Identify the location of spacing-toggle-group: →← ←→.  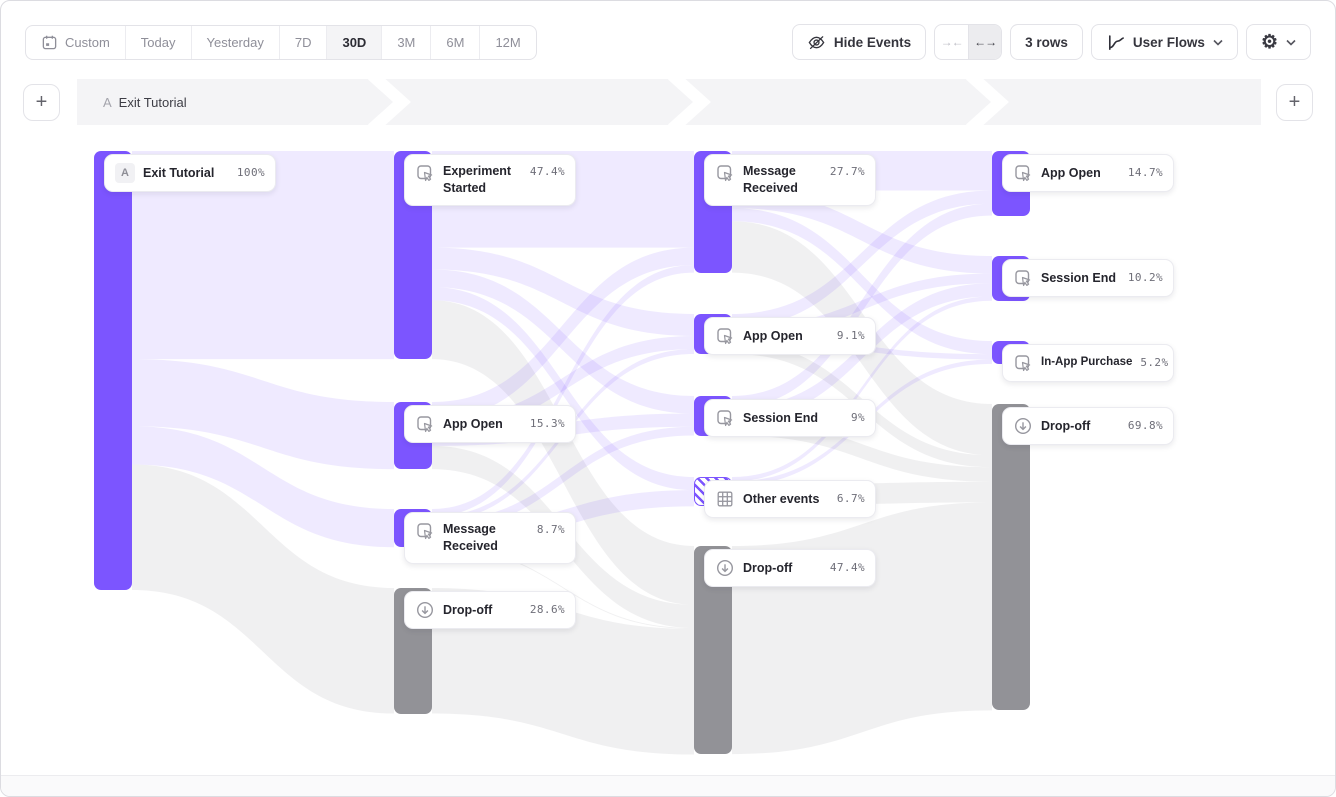
(968, 42).